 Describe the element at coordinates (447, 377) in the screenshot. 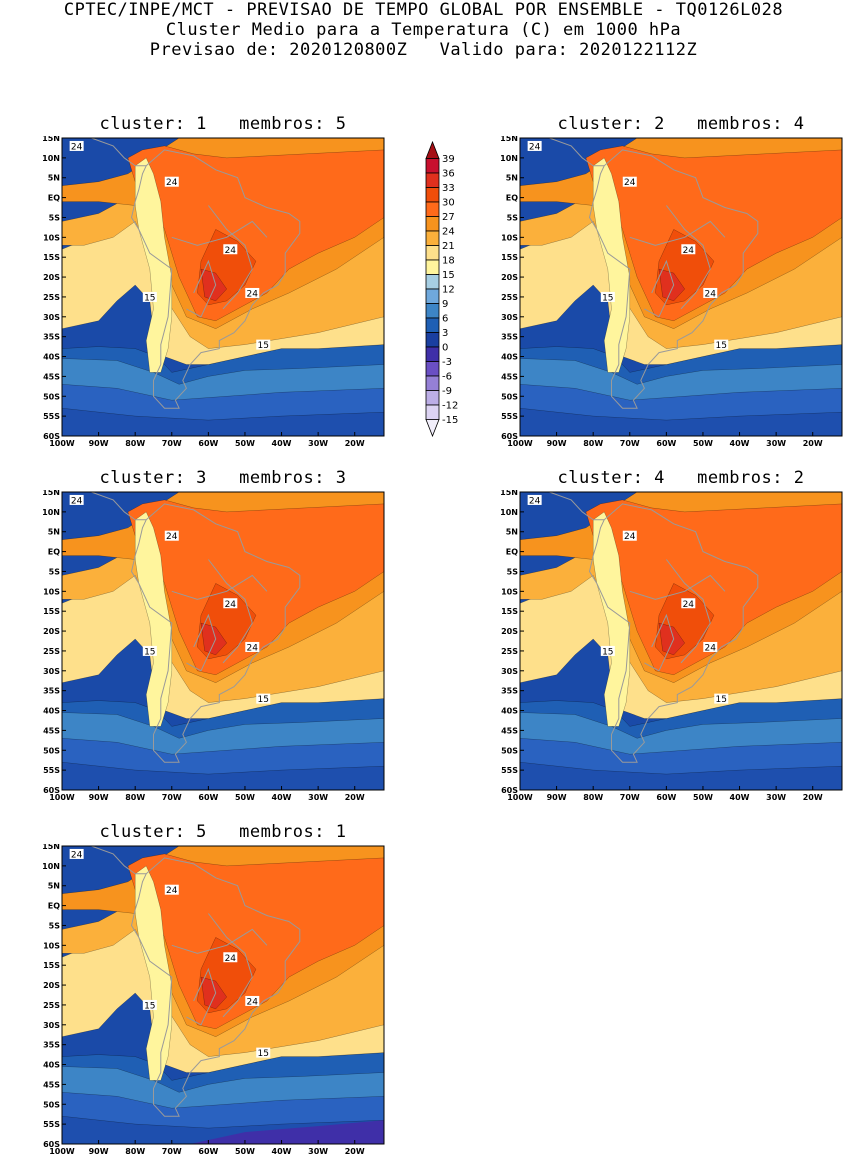

I see `colorbar-label-15: -6` at that location.